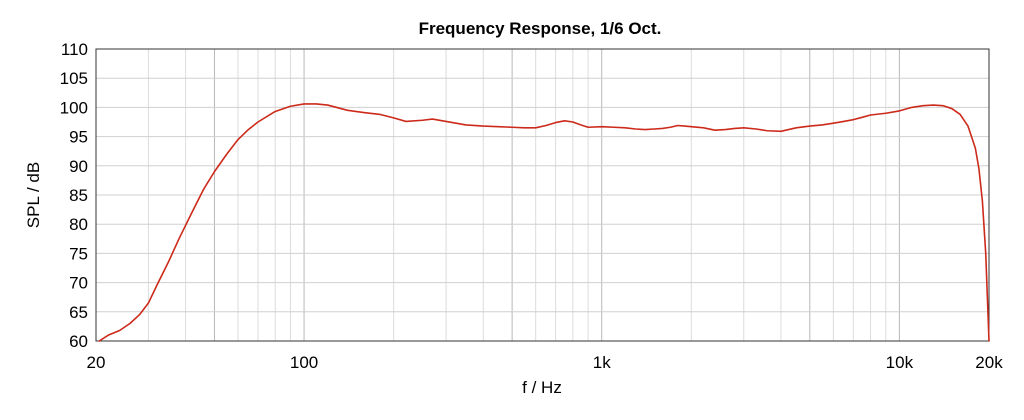 Image resolution: width=1024 pixels, height=420 pixels. I want to click on y-tick-labels: 60 65 70 75 80 85 90 95 100 105 110, so click(74, 195).